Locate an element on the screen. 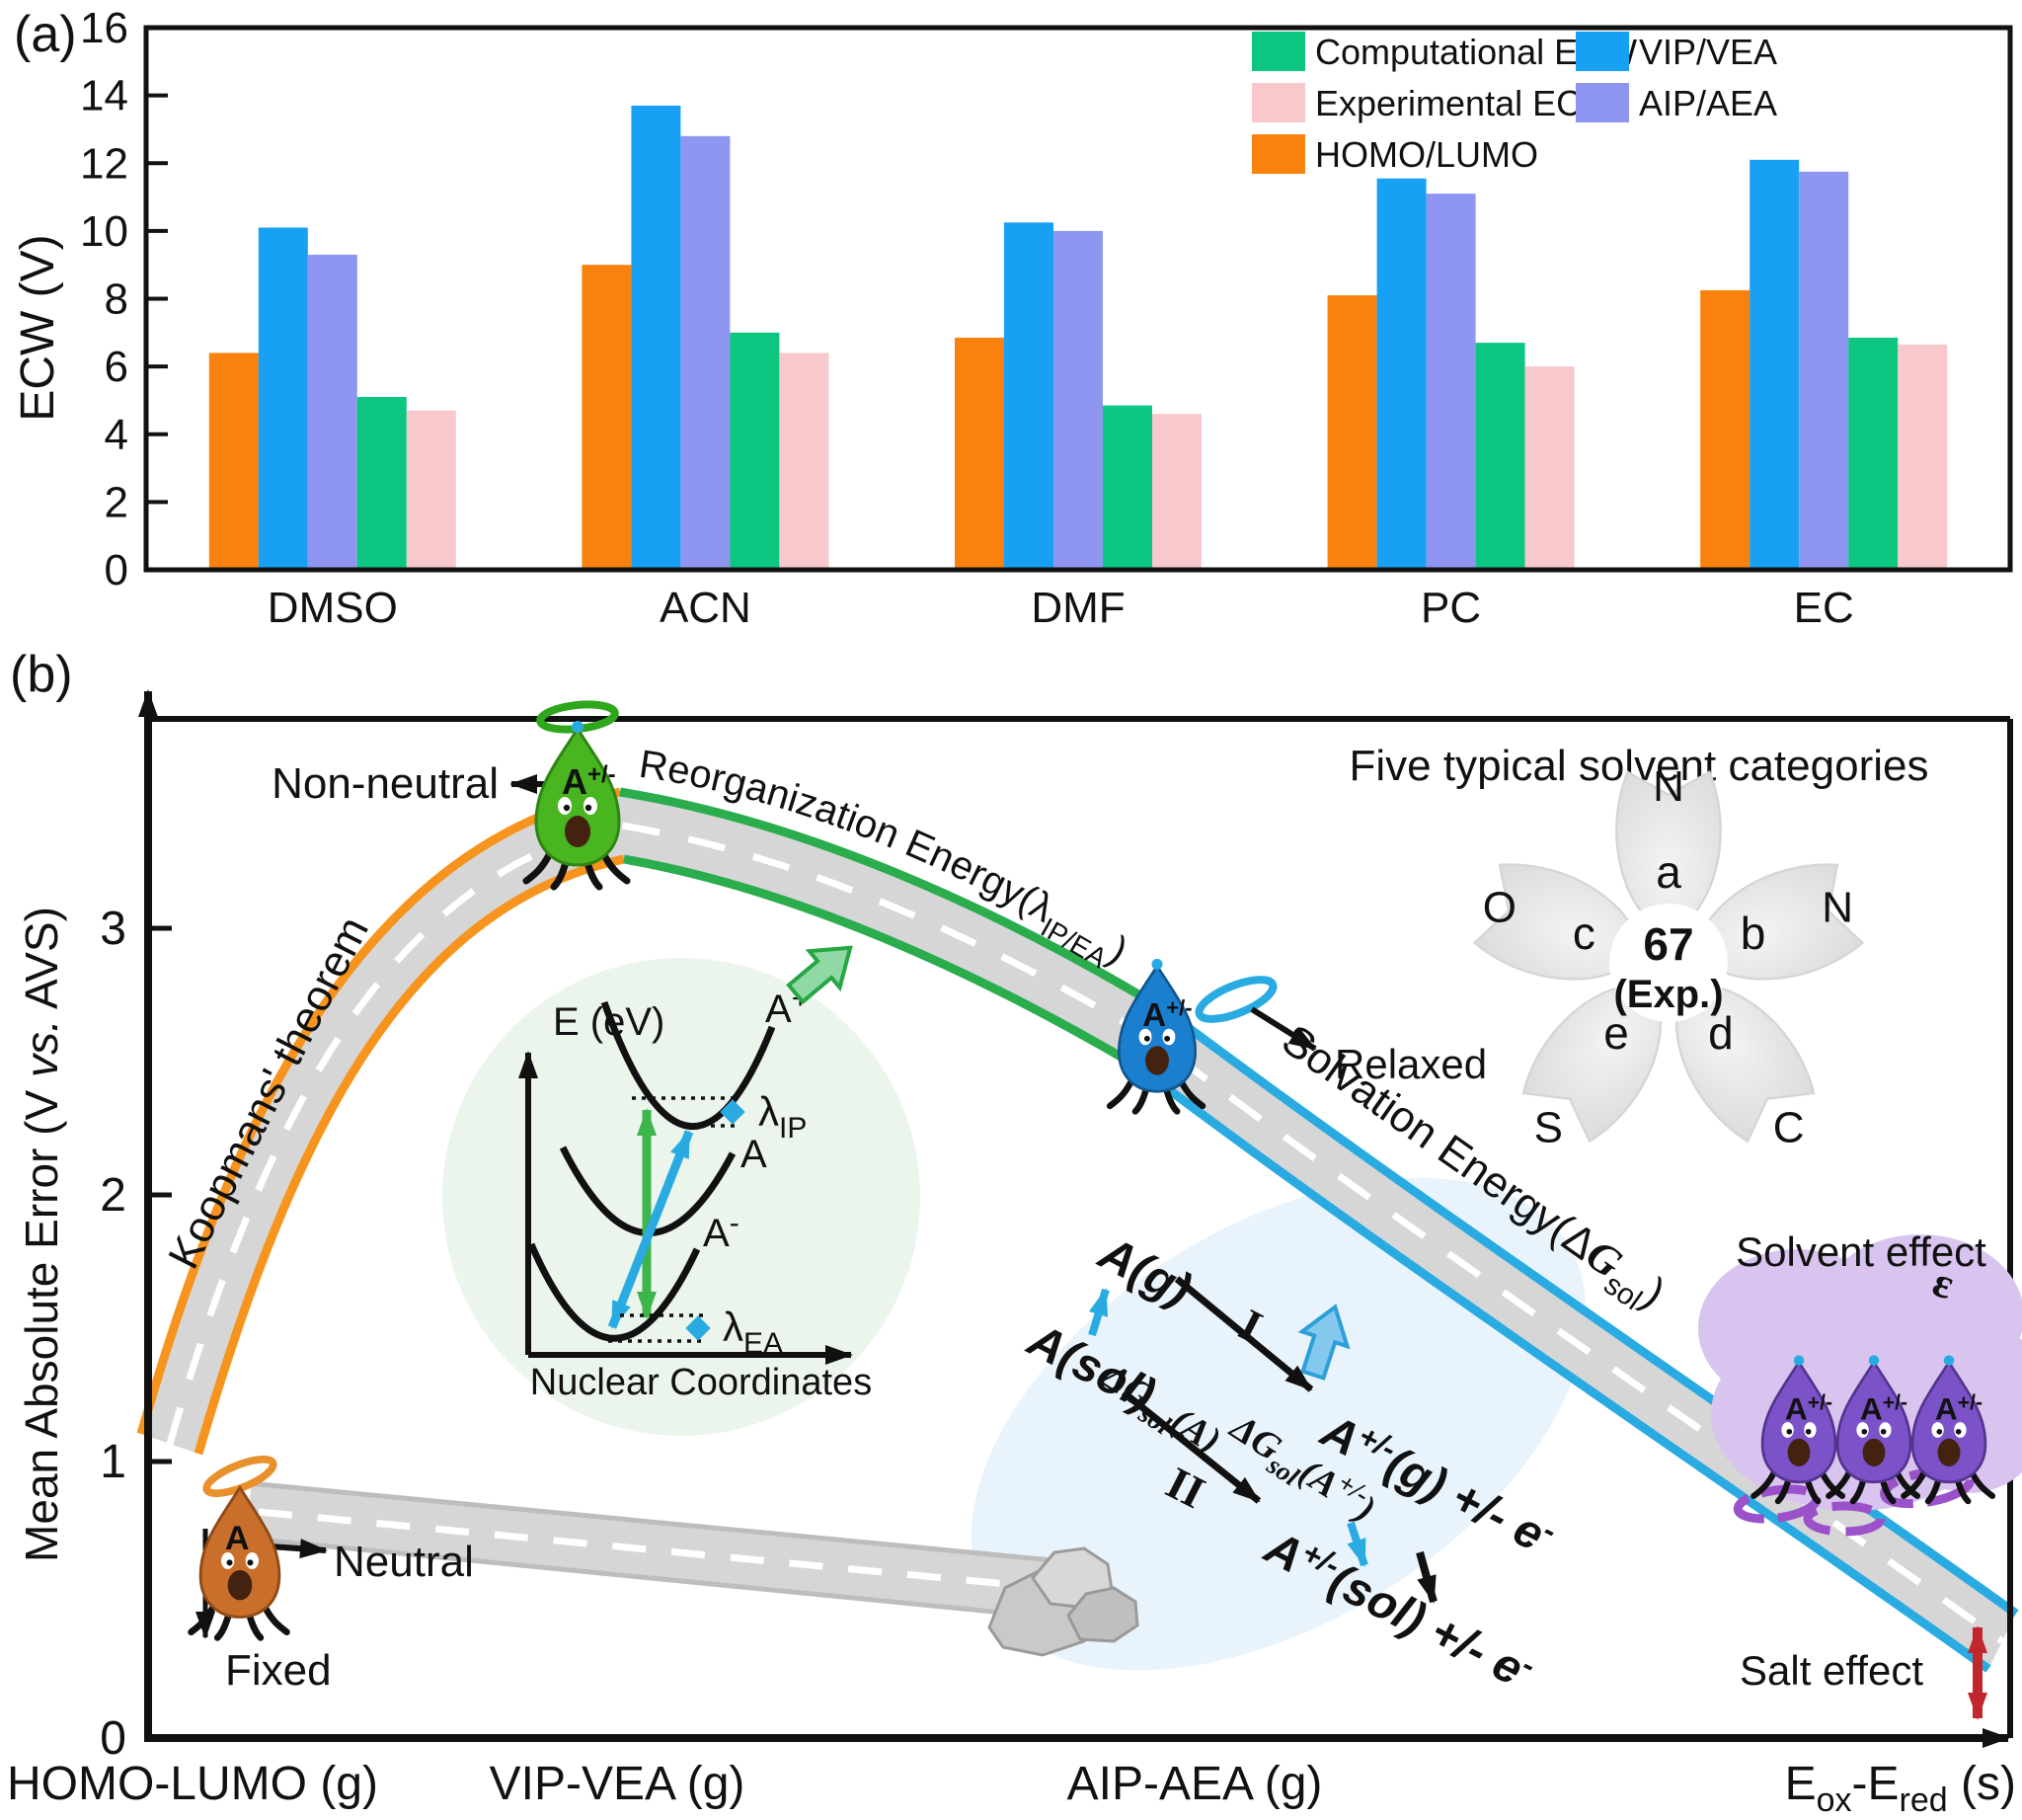 This screenshot has height=1820, width=2022. bar-ACN-Experimental-ECW is located at coordinates (804, 461).